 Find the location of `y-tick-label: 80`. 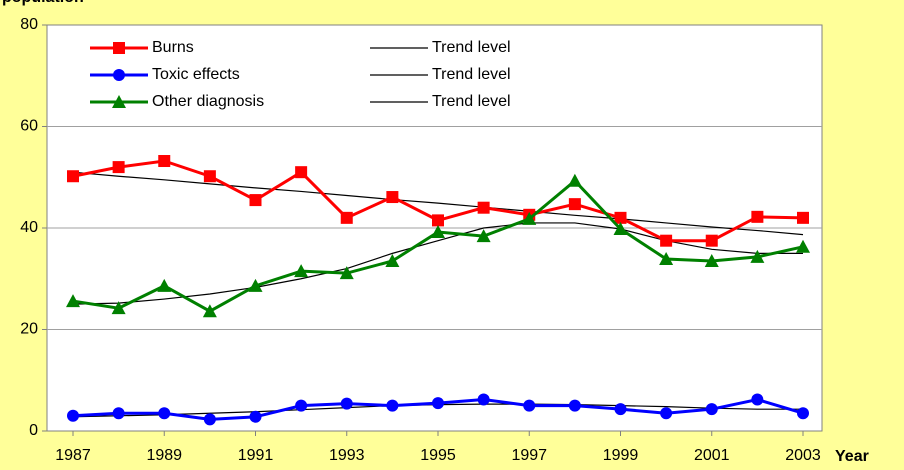

y-tick-label: 80 is located at coordinates (29, 24).